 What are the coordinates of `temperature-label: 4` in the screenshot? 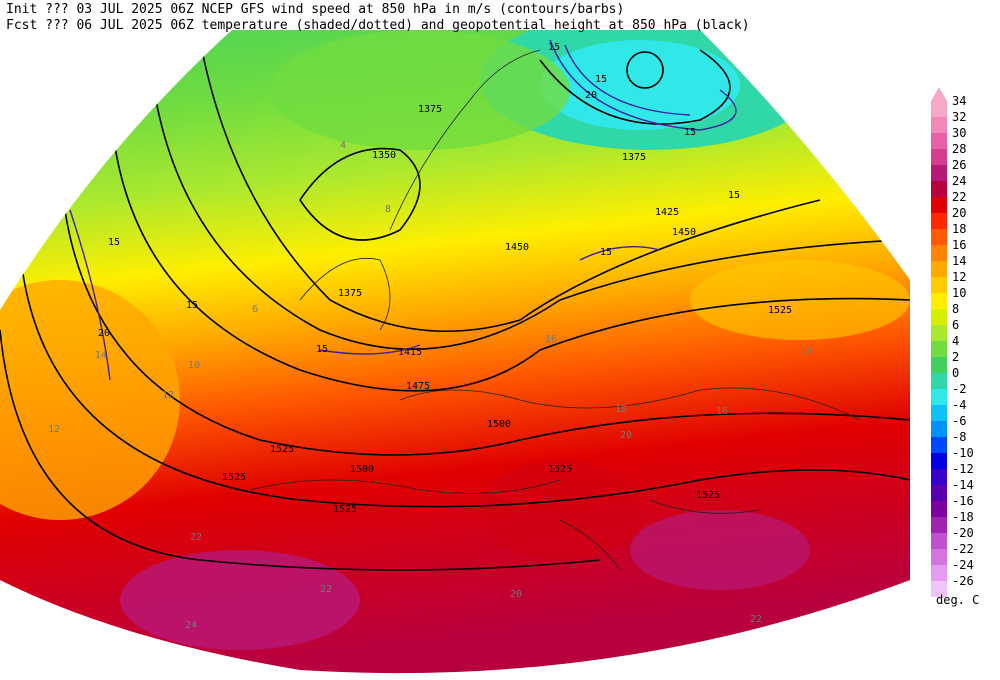 It's located at (343, 145).